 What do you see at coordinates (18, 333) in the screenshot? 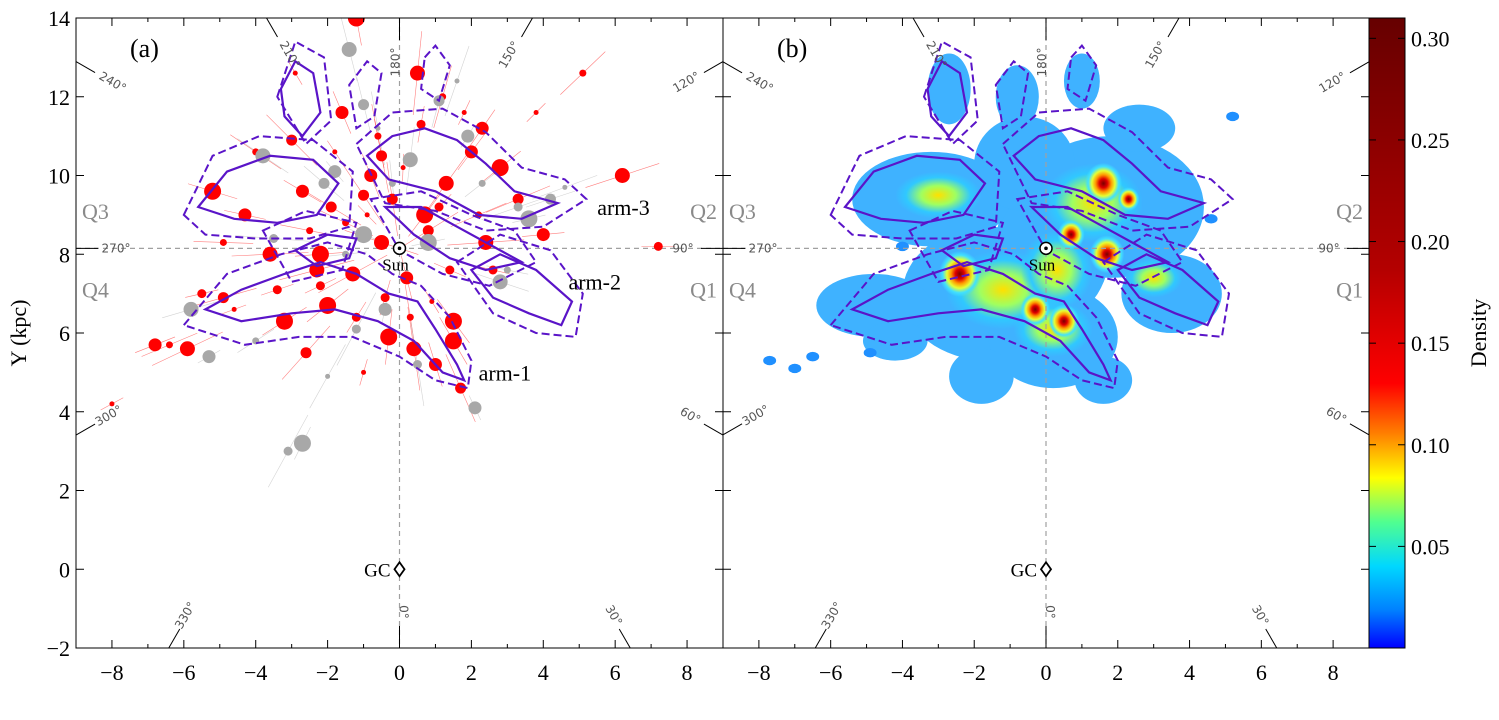
I see `y-axis-label: Y (kpc)` at bounding box center [18, 333].